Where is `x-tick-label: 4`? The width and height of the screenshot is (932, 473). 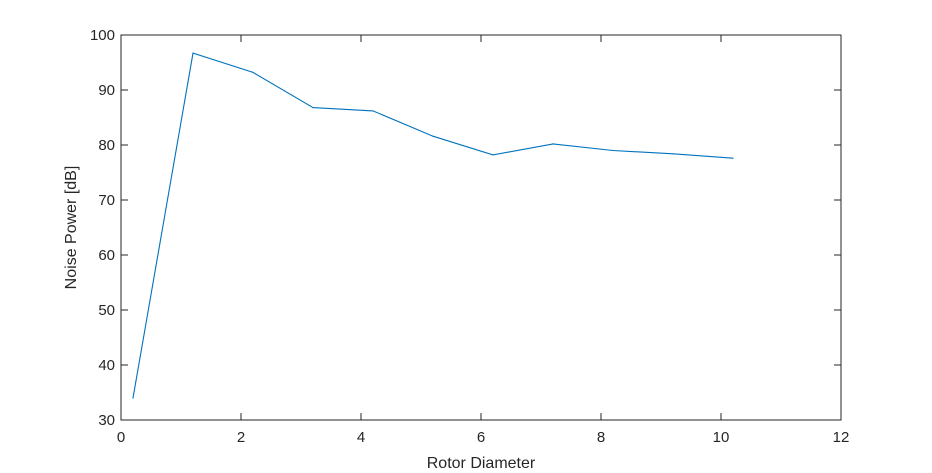
x-tick-label: 4 is located at coordinates (361, 437).